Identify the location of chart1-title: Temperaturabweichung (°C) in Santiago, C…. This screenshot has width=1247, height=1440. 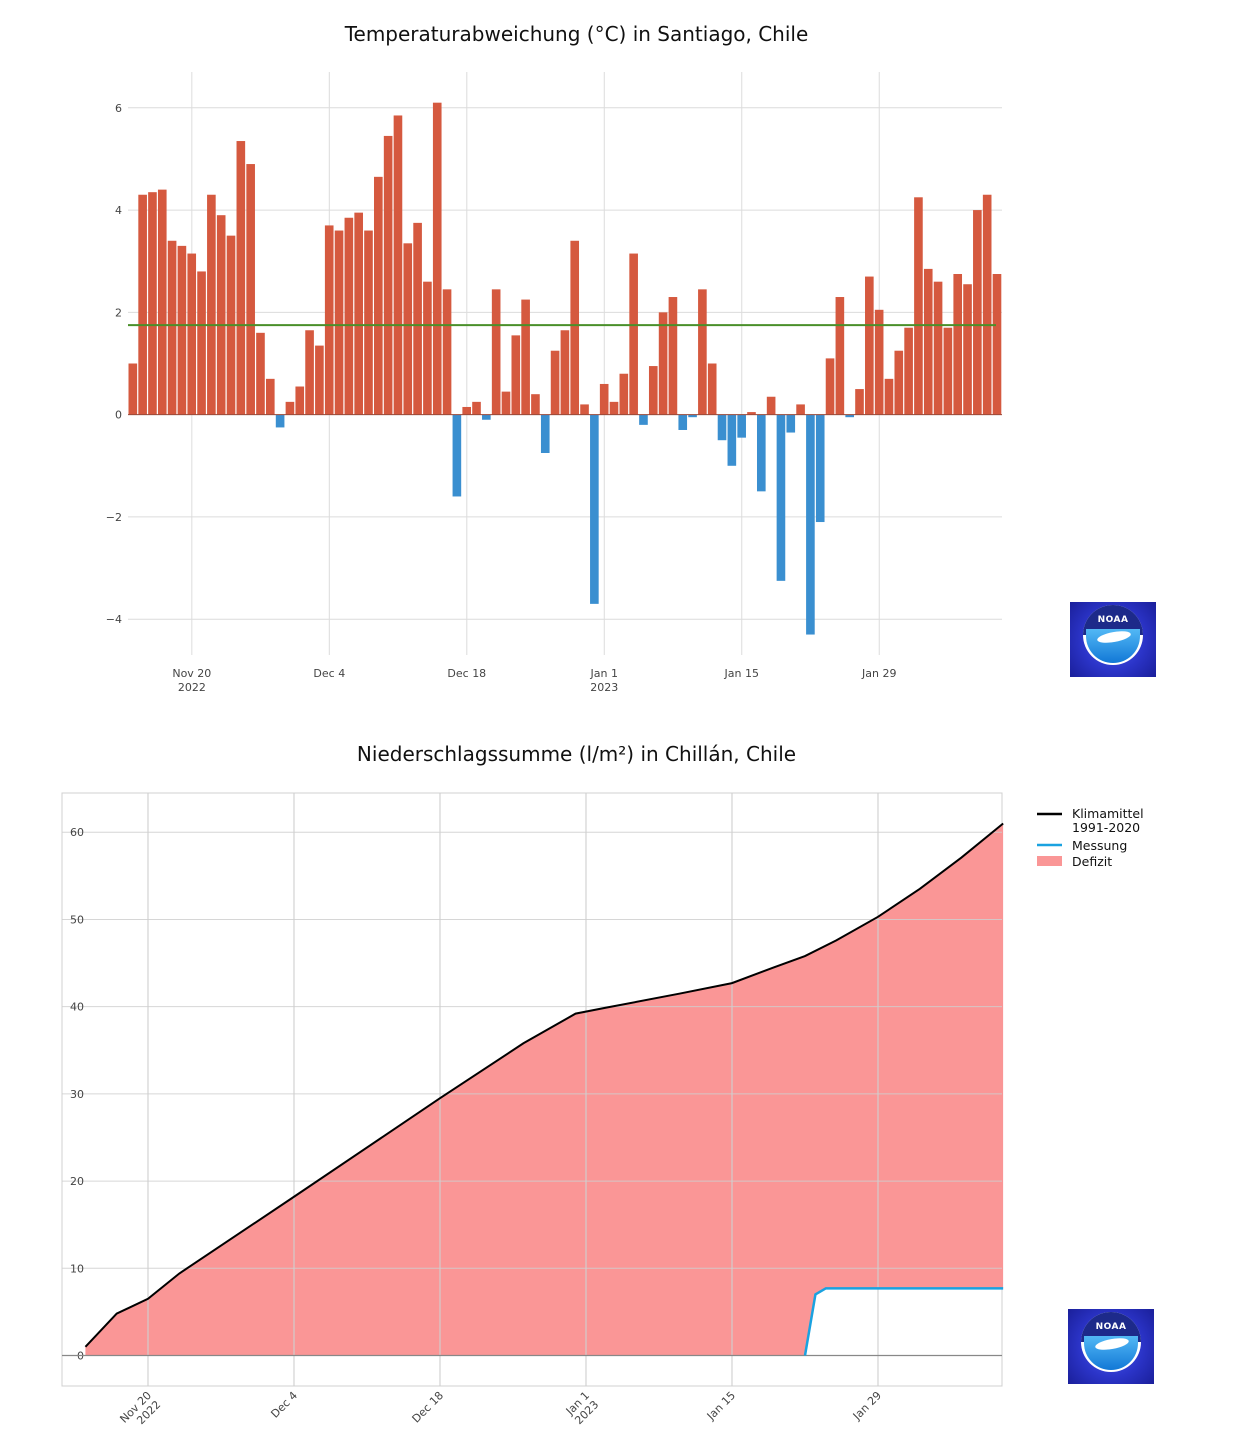
(576, 34).